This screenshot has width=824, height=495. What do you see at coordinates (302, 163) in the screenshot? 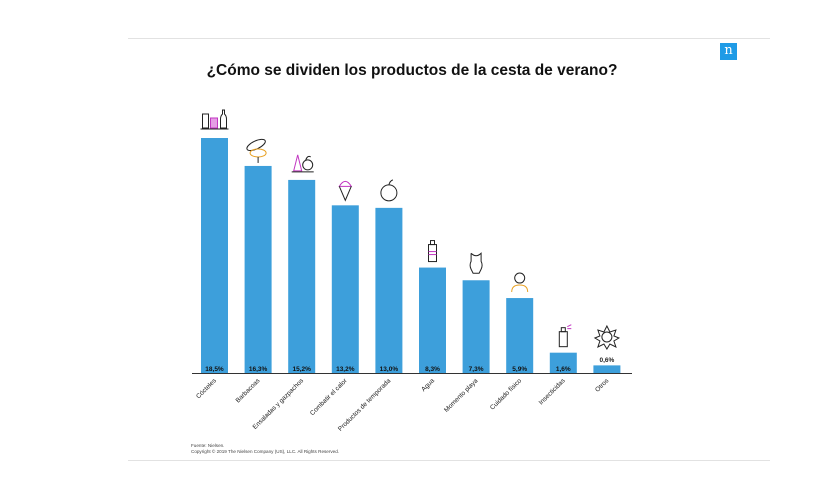
I see `salad-icon` at bounding box center [302, 163].